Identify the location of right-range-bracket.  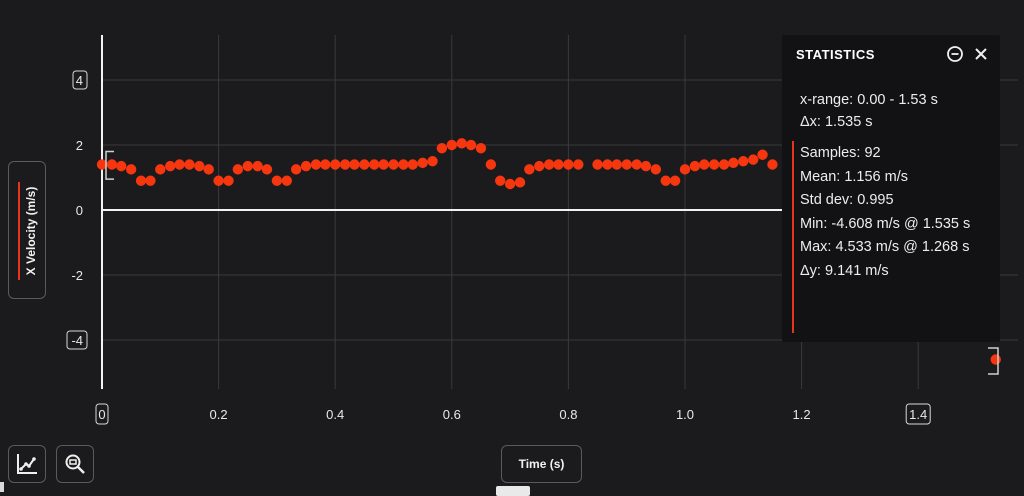
(993, 361).